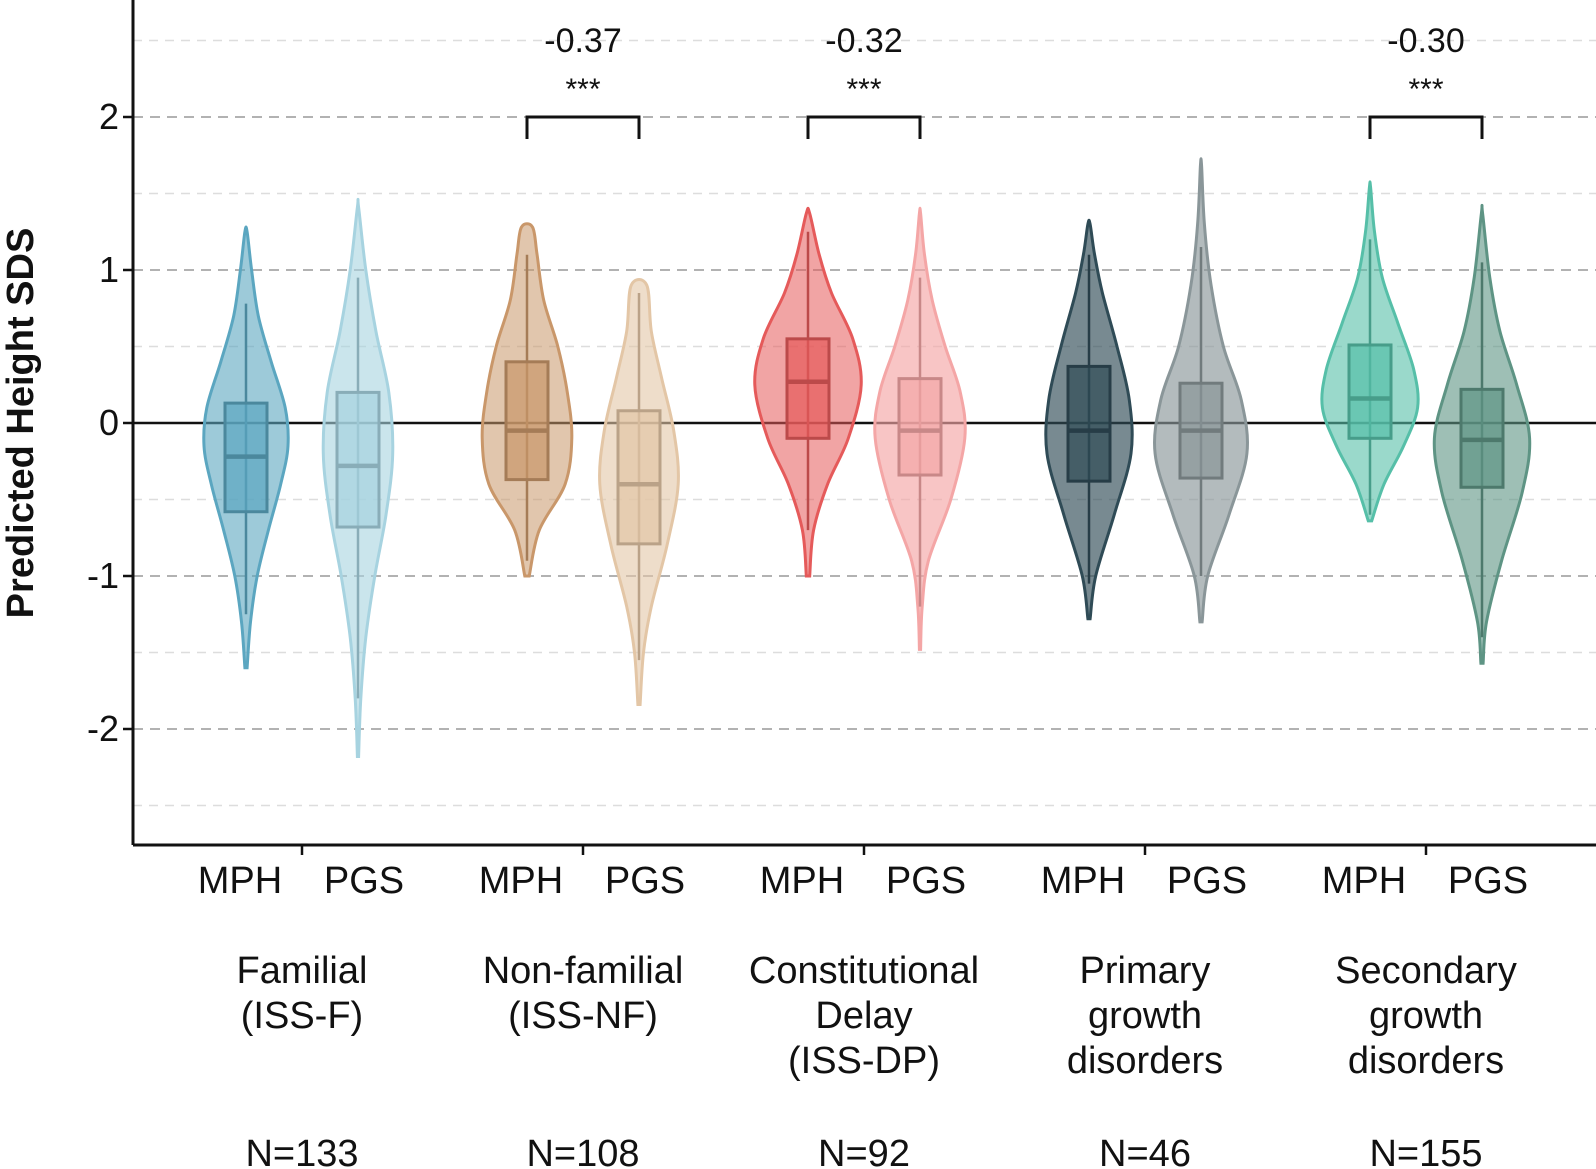 The width and height of the screenshot is (1596, 1169). Describe the element at coordinates (583, 41) in the screenshot. I see `difference-value: -0.37` at that location.